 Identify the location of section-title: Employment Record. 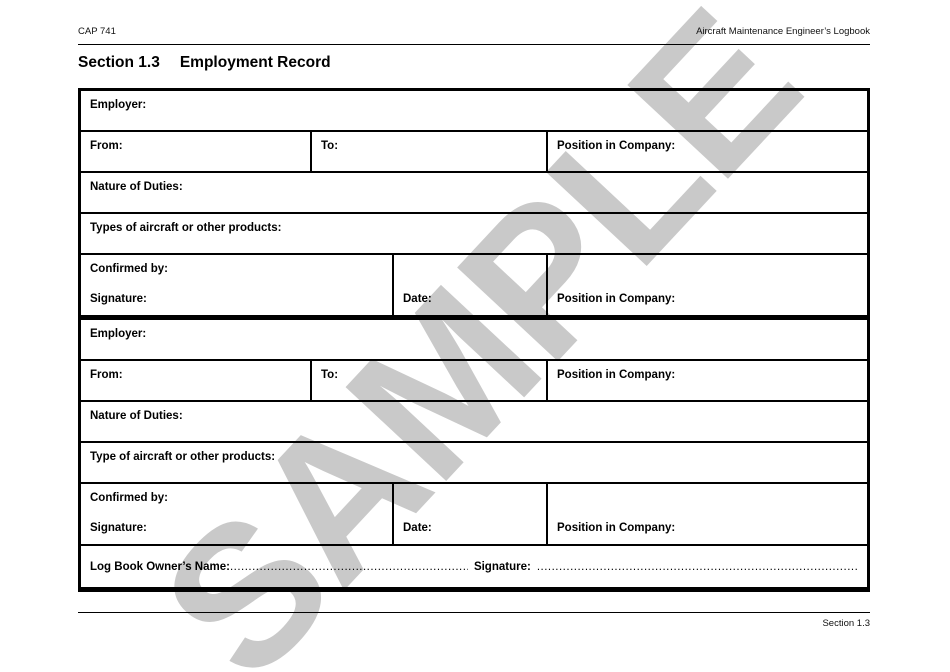
(255, 62).